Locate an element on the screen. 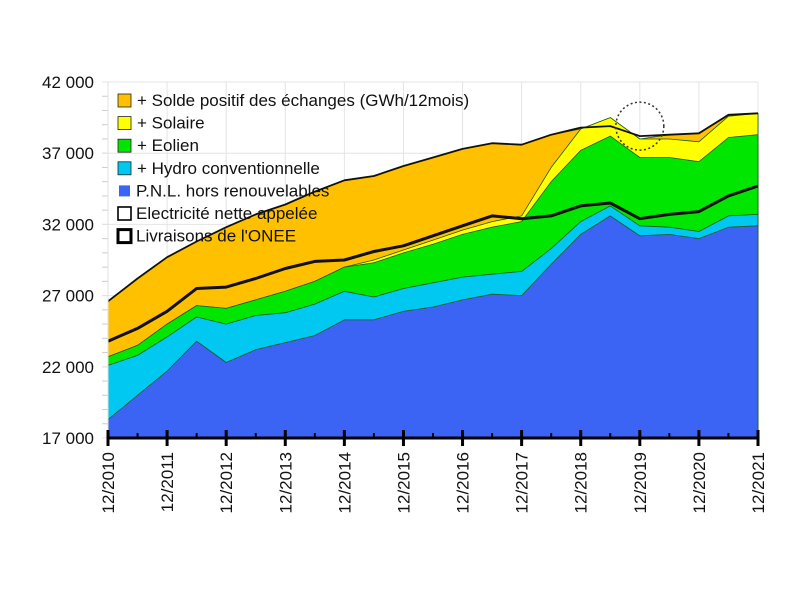  legend-item: + Solaire is located at coordinates (161, 123).